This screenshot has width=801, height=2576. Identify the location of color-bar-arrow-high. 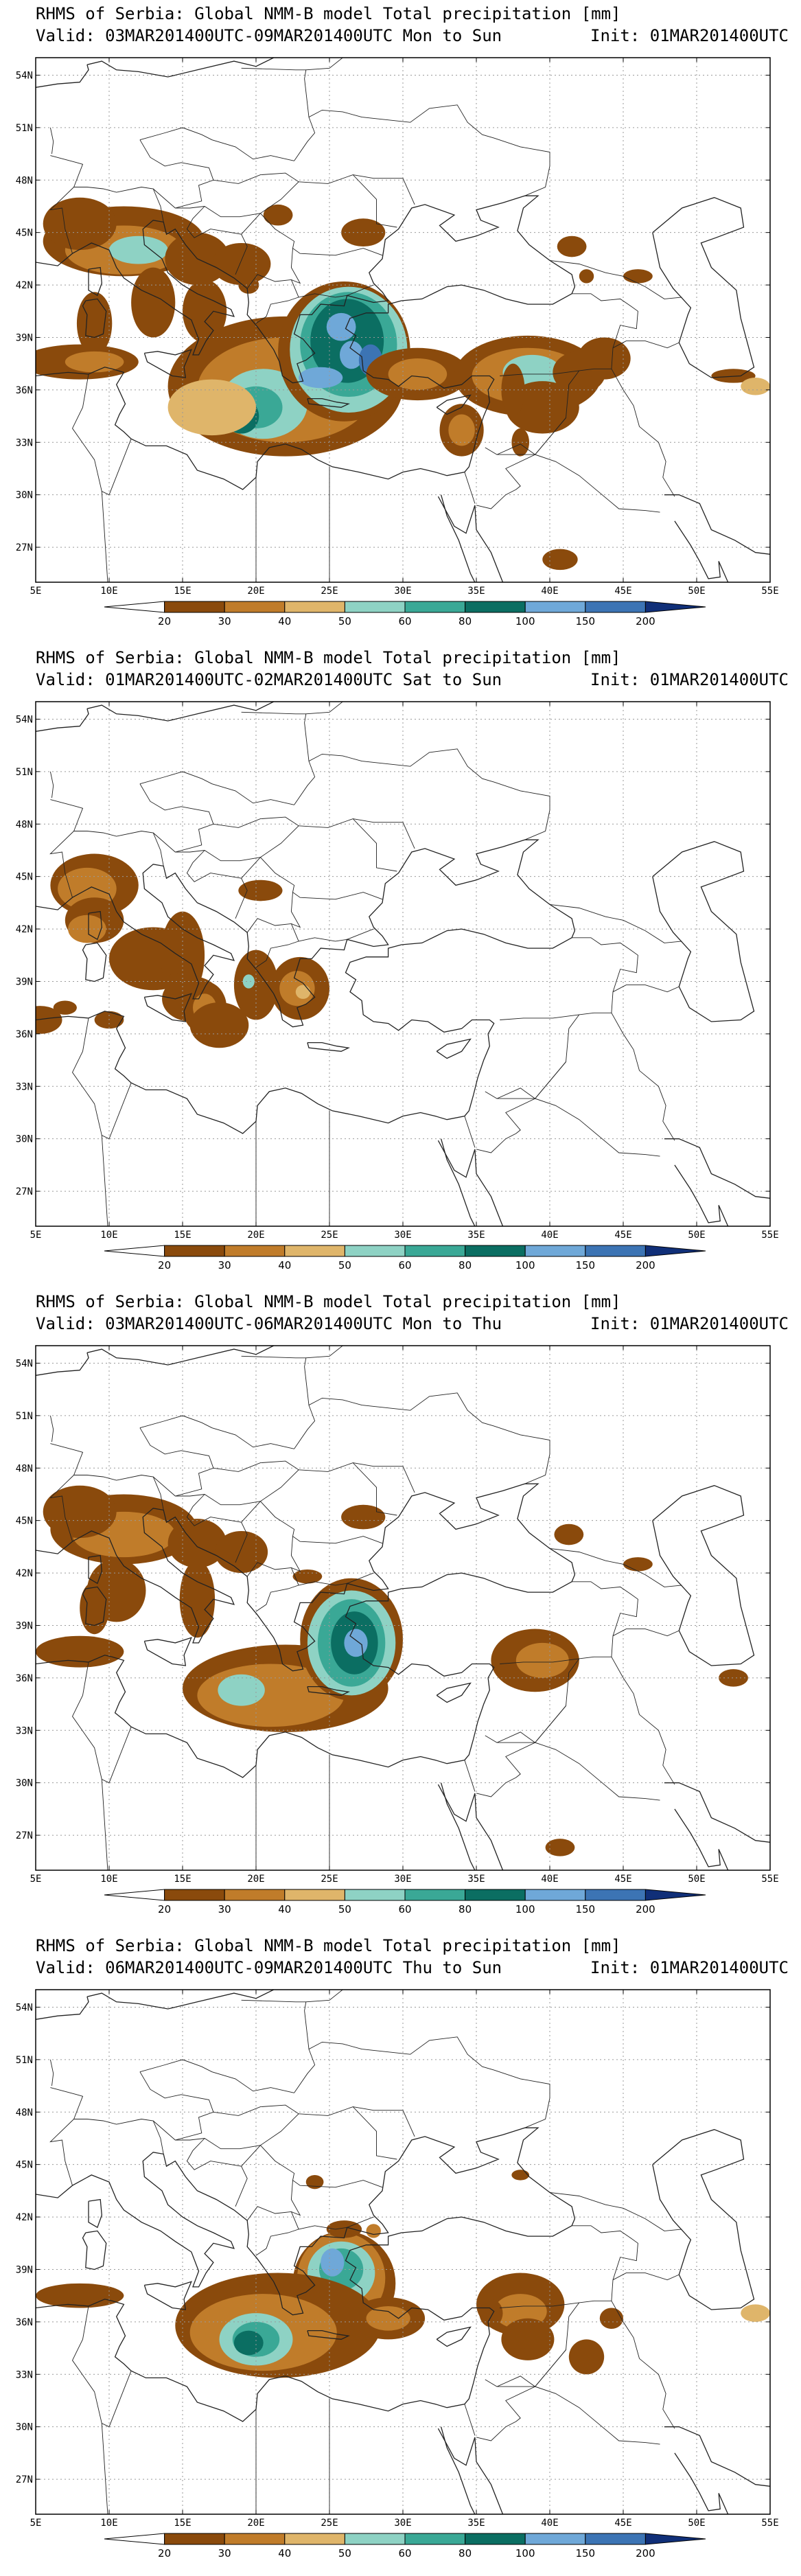
(675, 1895).